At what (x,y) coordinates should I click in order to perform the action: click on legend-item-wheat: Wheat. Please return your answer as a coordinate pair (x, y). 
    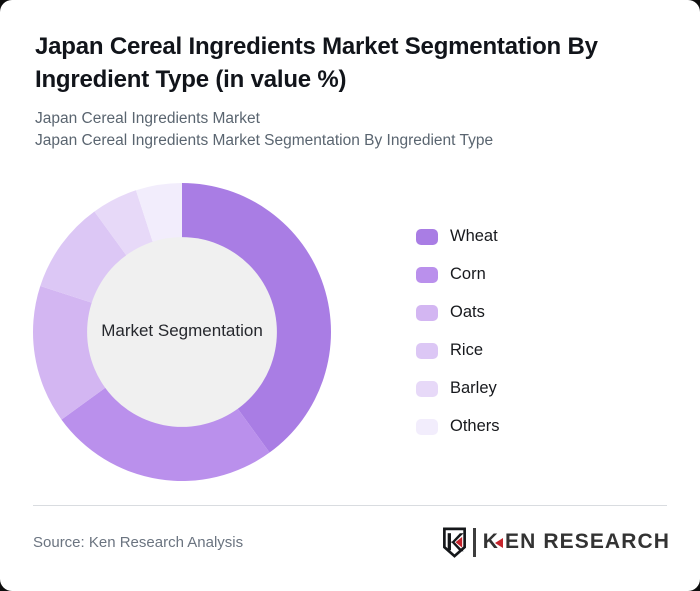
    Looking at the image, I should click on (458, 236).